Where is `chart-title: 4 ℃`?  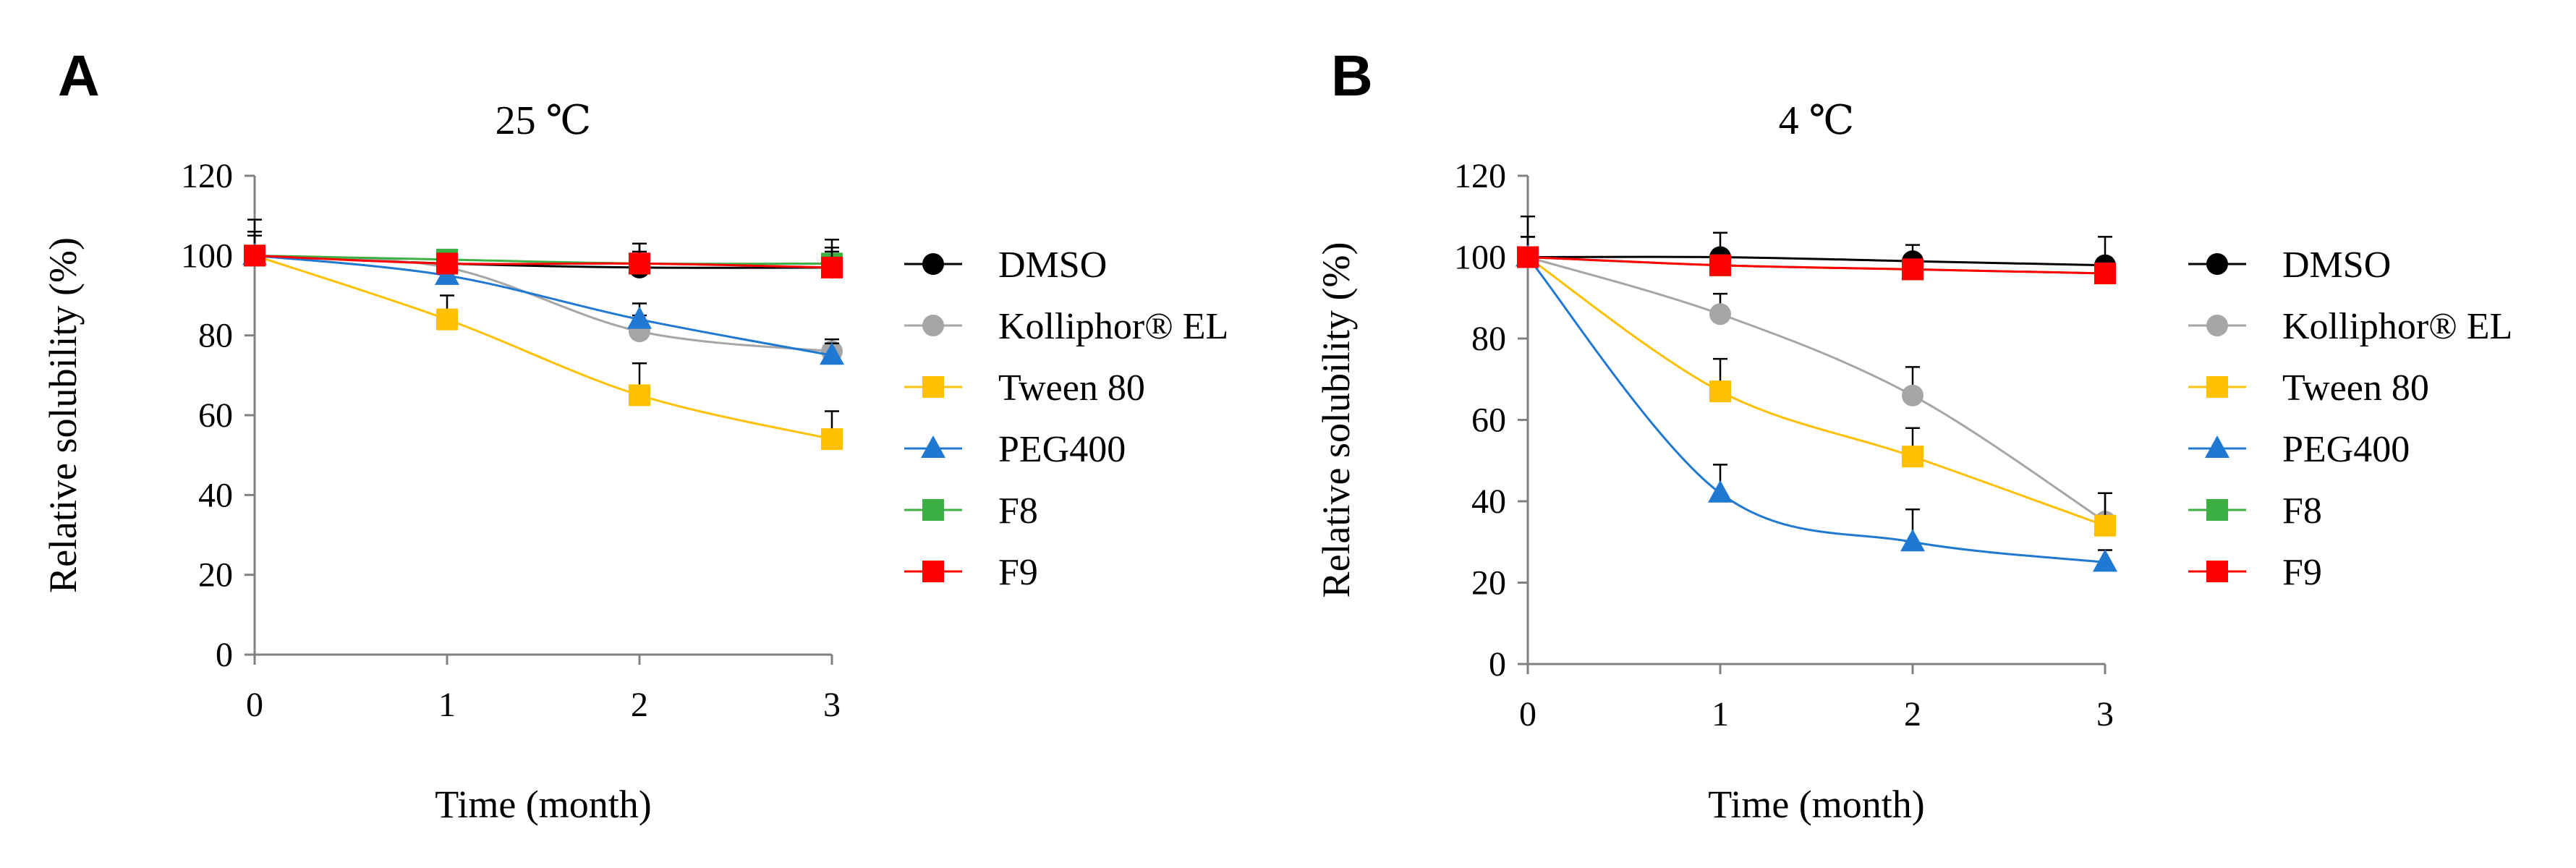
chart-title: 4 ℃ is located at coordinates (1817, 121).